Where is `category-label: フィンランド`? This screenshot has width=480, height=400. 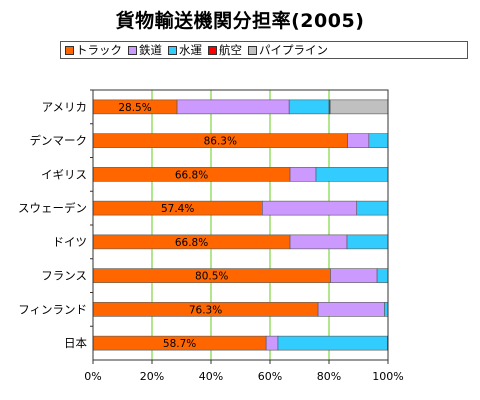 category-label: フィンランド is located at coordinates (52, 309).